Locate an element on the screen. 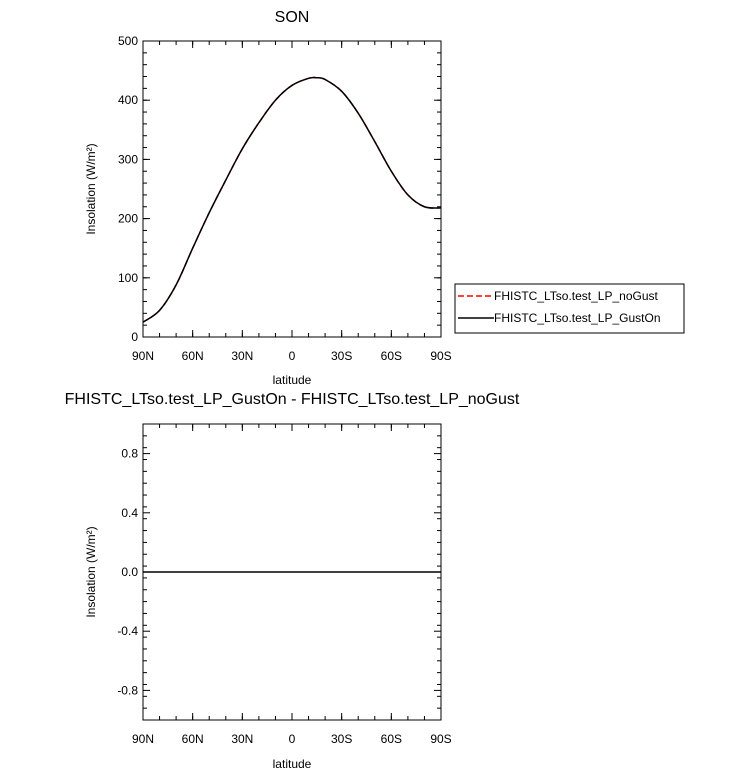 The image size is (732, 775). top-series-lines is located at coordinates (292, 199).